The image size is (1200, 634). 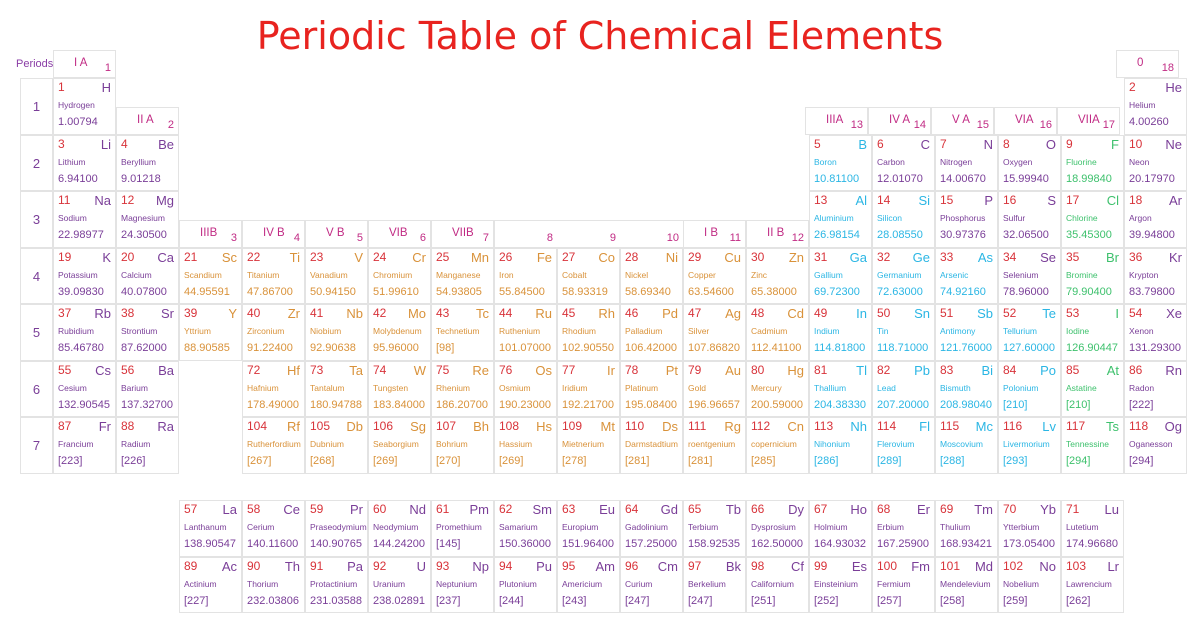 I want to click on element-cell-ti: 22 Ti Titanium 47.86700, so click(x=273, y=275).